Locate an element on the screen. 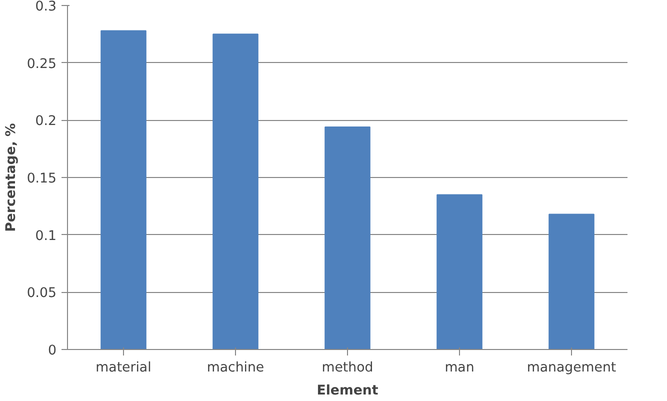 Image resolution: width=667 pixels, height=401 pixels. x-tick-label: method is located at coordinates (348, 368).